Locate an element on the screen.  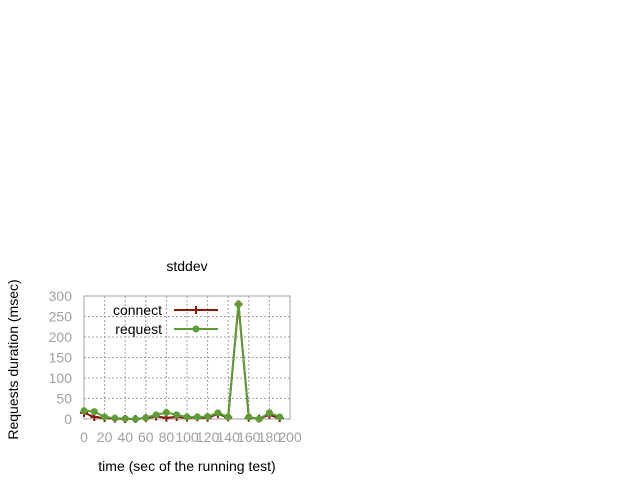
x-tick-label: 120 is located at coordinates (208, 437).